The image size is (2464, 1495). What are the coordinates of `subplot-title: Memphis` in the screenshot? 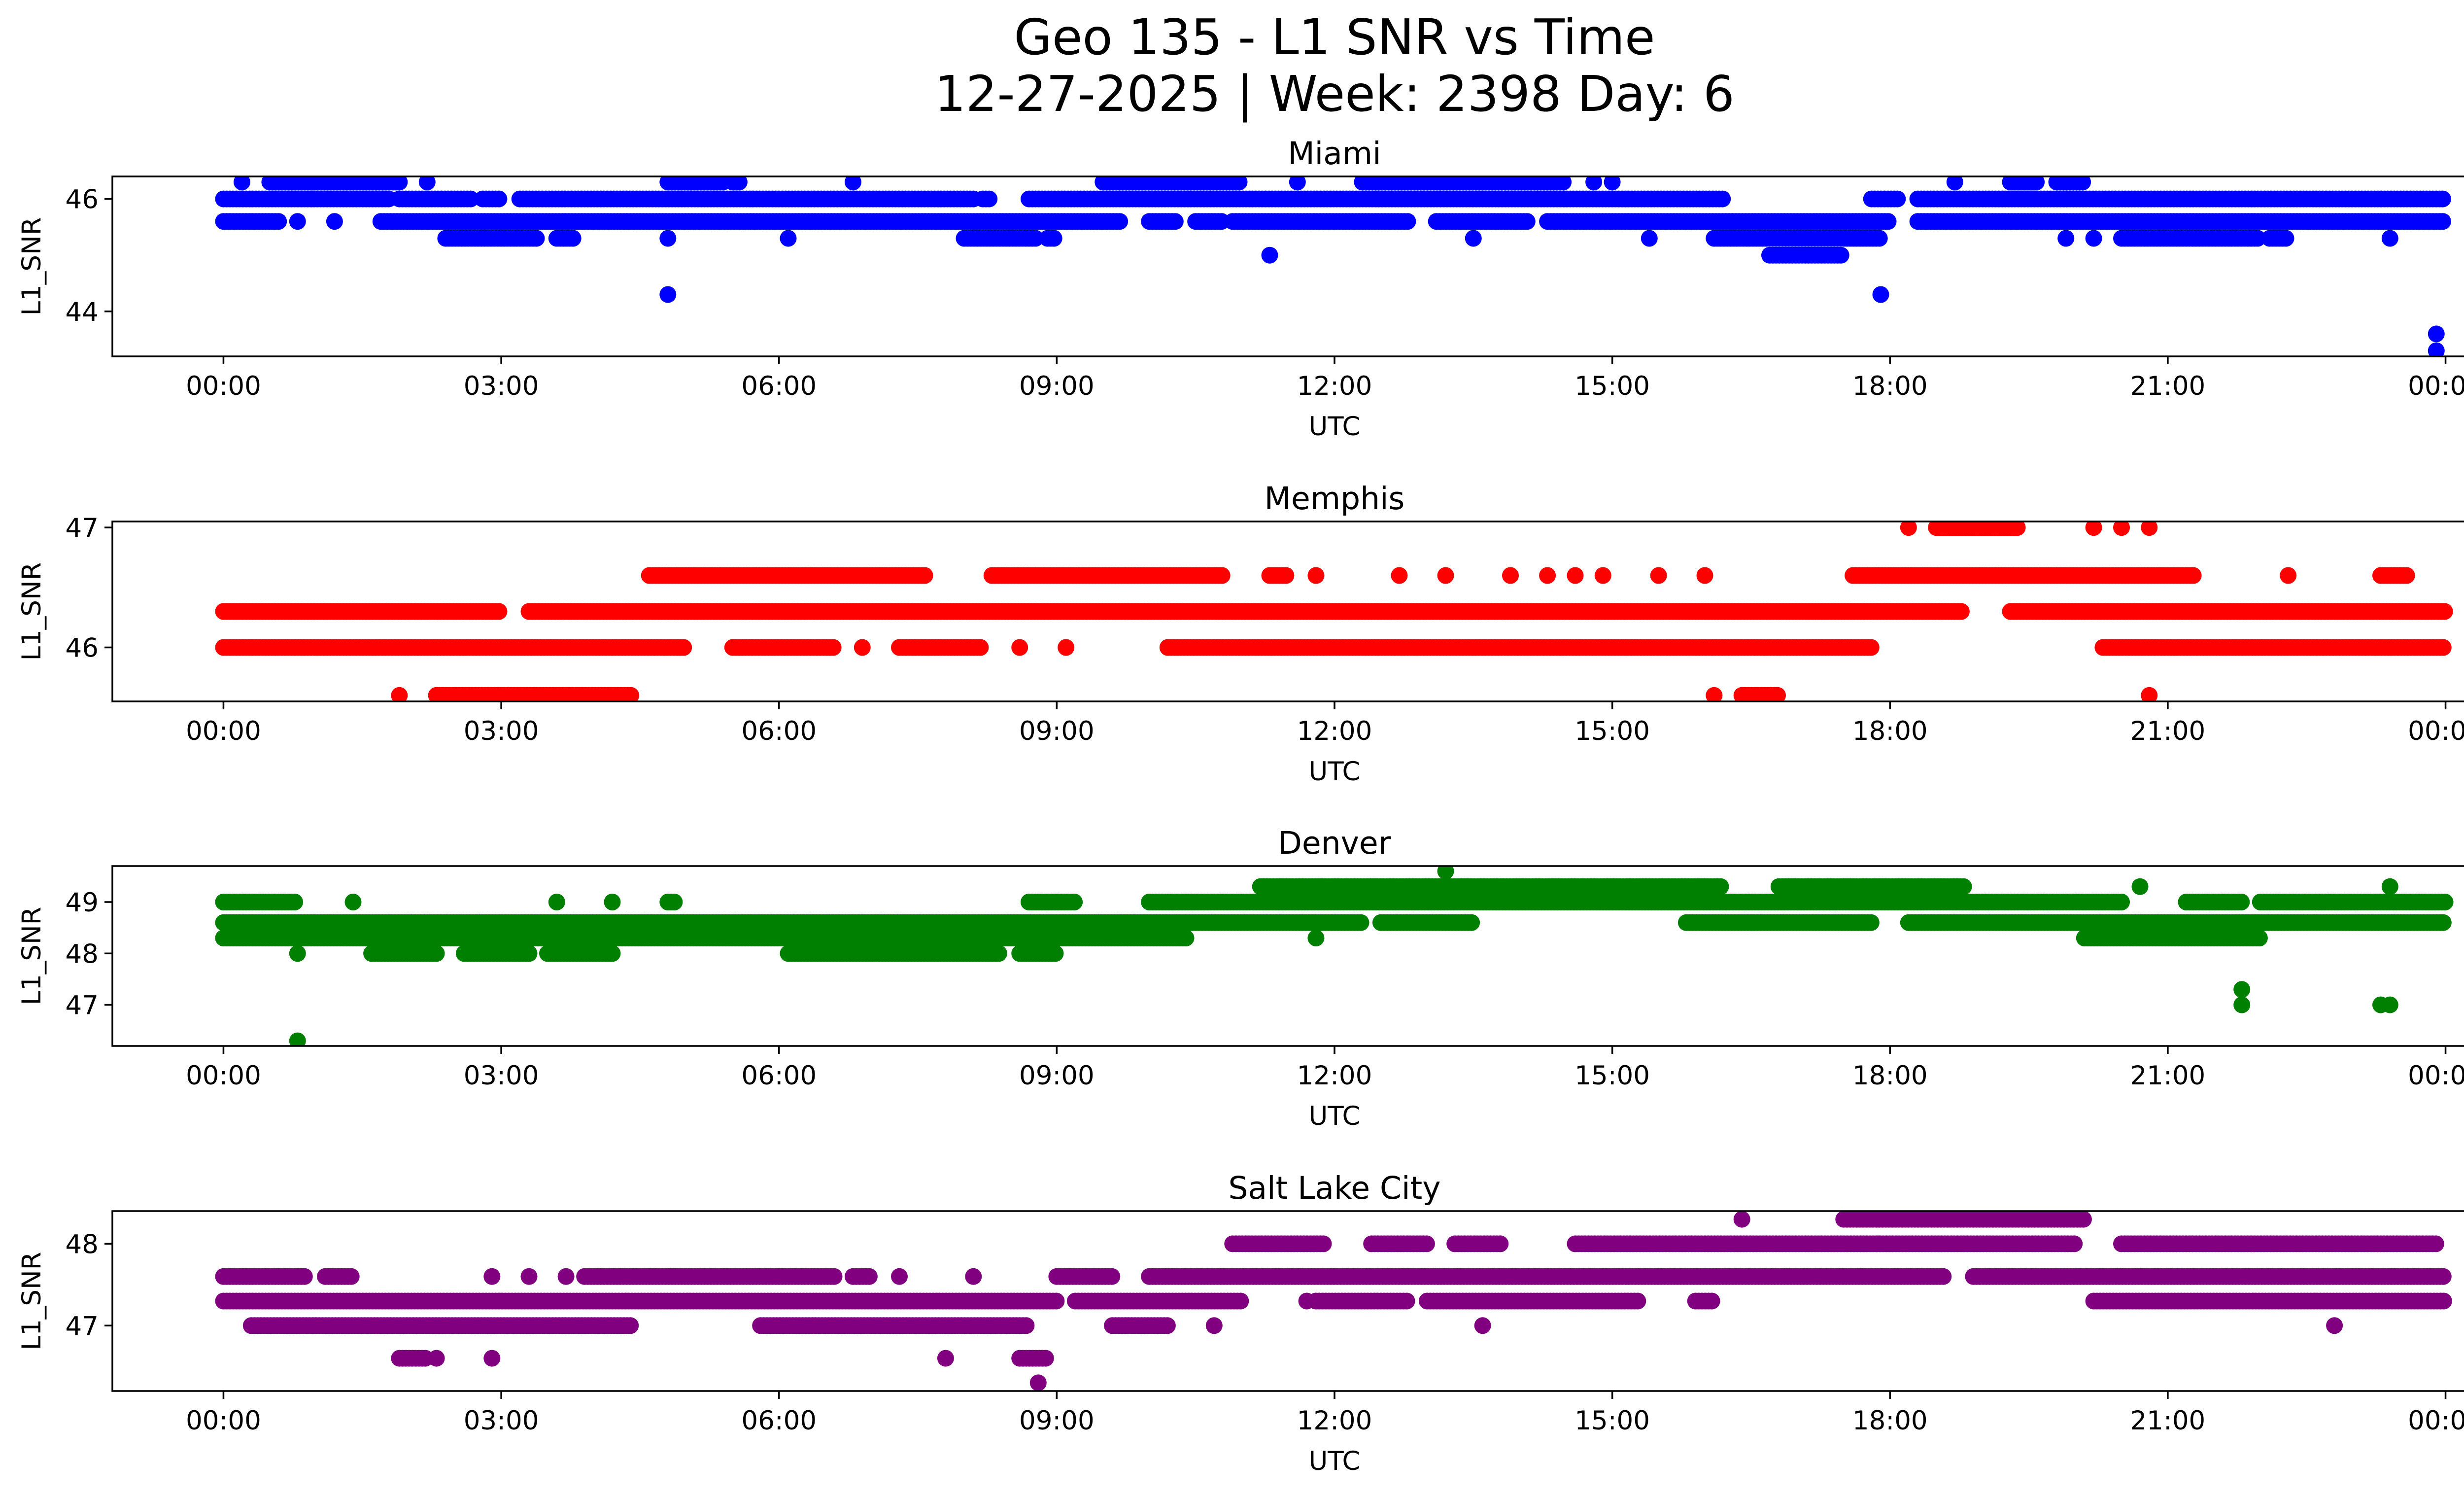 It's located at (1335, 499).